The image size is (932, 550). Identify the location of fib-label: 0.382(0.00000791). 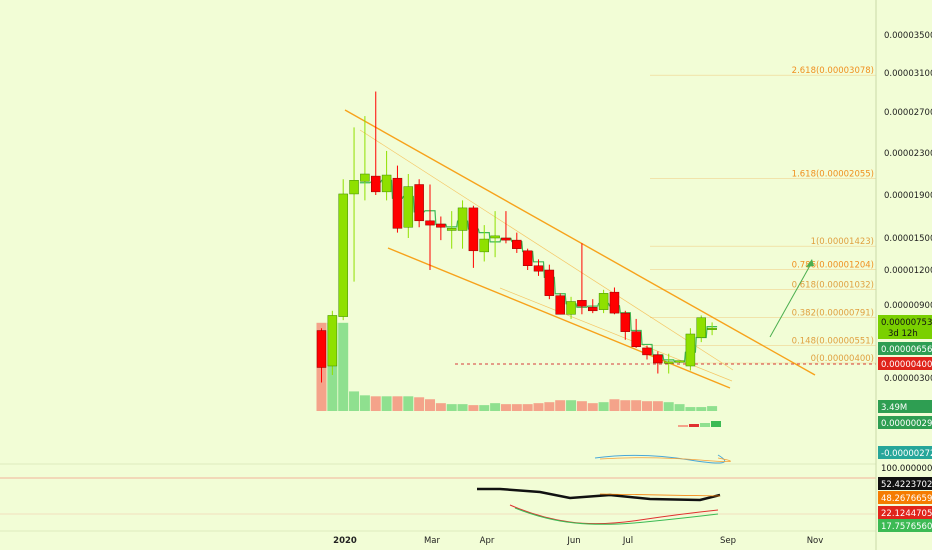
(833, 314).